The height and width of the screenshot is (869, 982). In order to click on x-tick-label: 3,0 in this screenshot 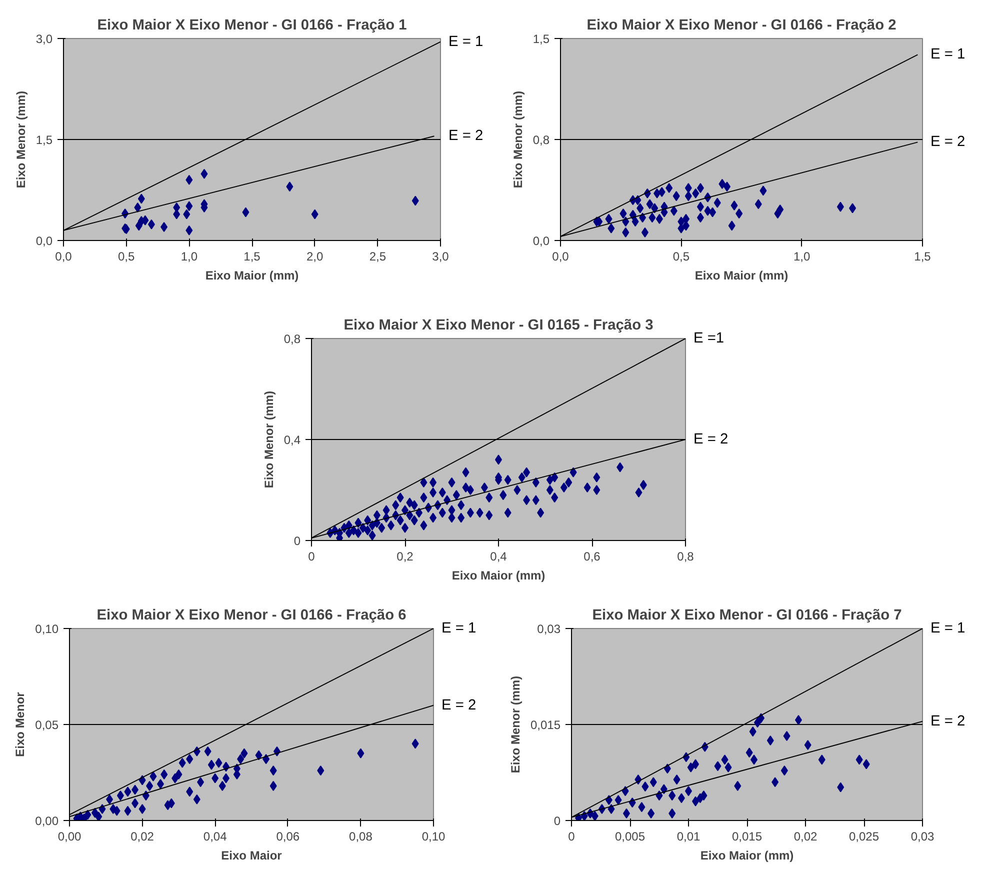, I will do `click(441, 257)`.